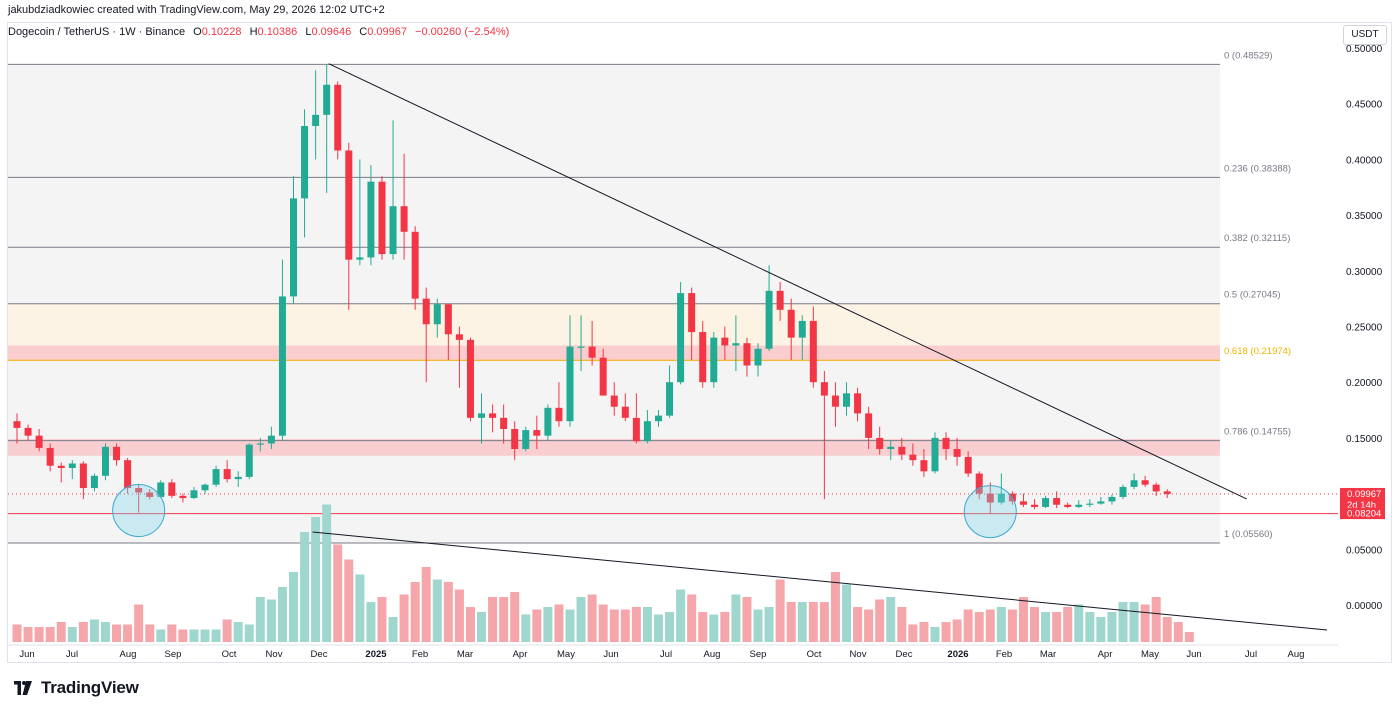  Describe the element at coordinates (1364, 328) in the screenshot. I see `y-axis-tick-label: 0.25000` at that location.